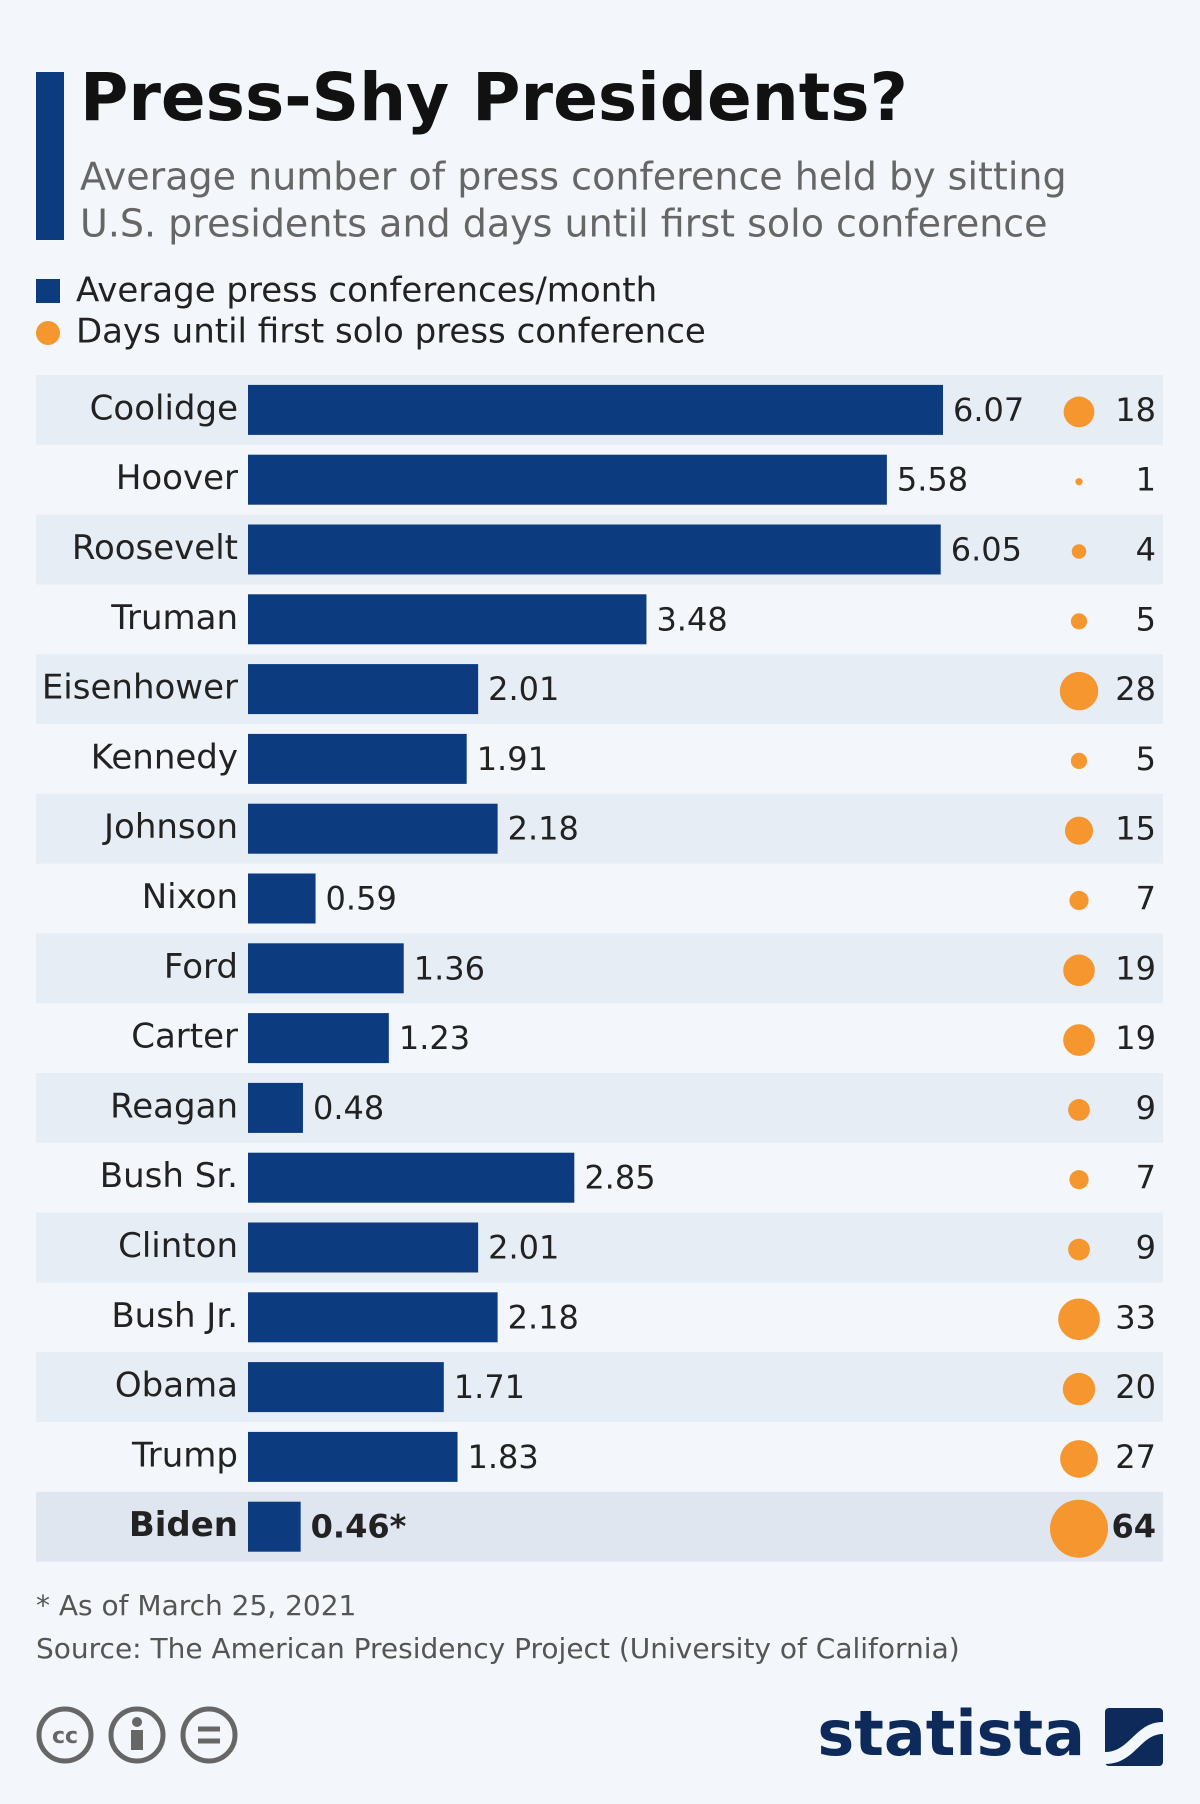 The height and width of the screenshot is (1804, 1200). Describe the element at coordinates (184, 1455) in the screenshot. I see `category-label: Trump` at that location.